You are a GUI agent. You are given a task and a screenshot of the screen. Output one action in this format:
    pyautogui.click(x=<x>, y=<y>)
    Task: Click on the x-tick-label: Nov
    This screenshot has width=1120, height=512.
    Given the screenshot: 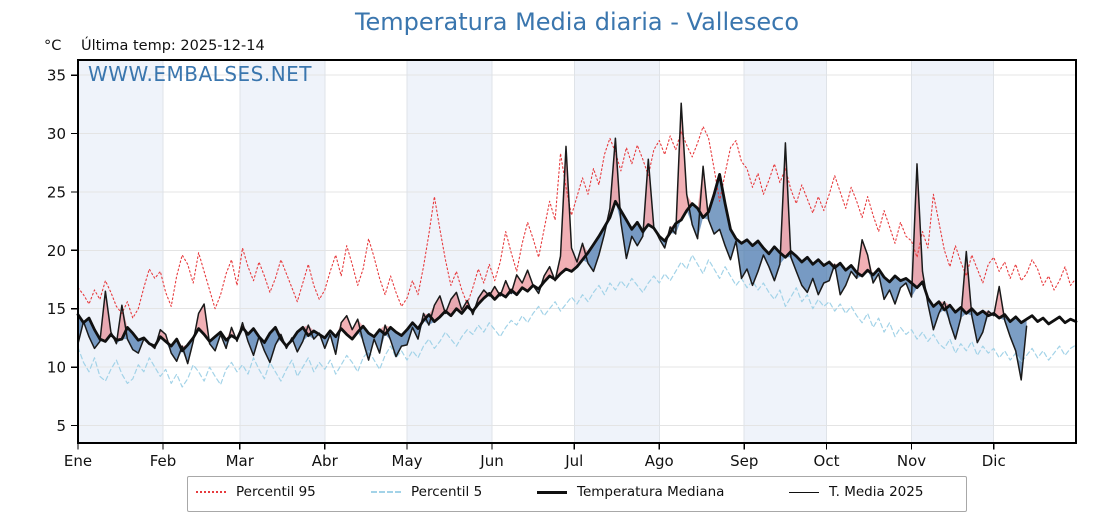 What is the action you would take?
    pyautogui.click(x=911, y=461)
    